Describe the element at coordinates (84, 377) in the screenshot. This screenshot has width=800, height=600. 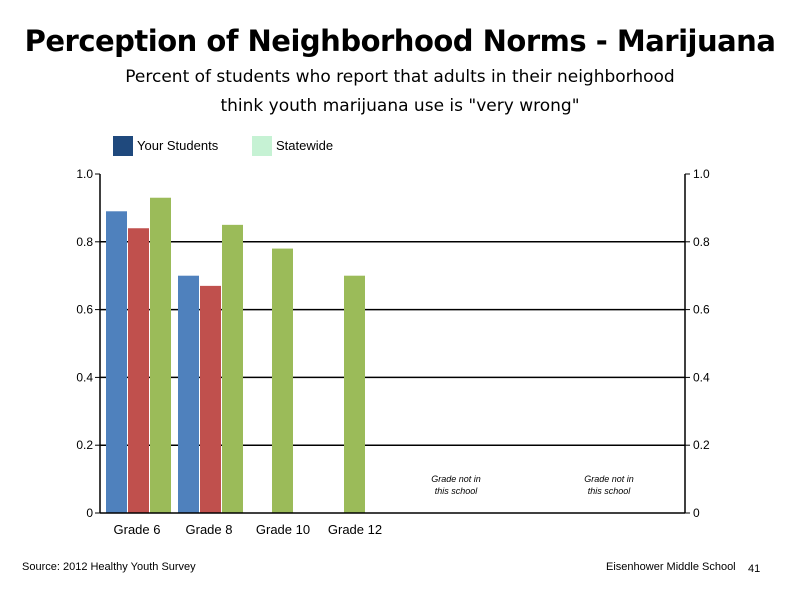
I see `y-tick-label-left: 0.4` at that location.